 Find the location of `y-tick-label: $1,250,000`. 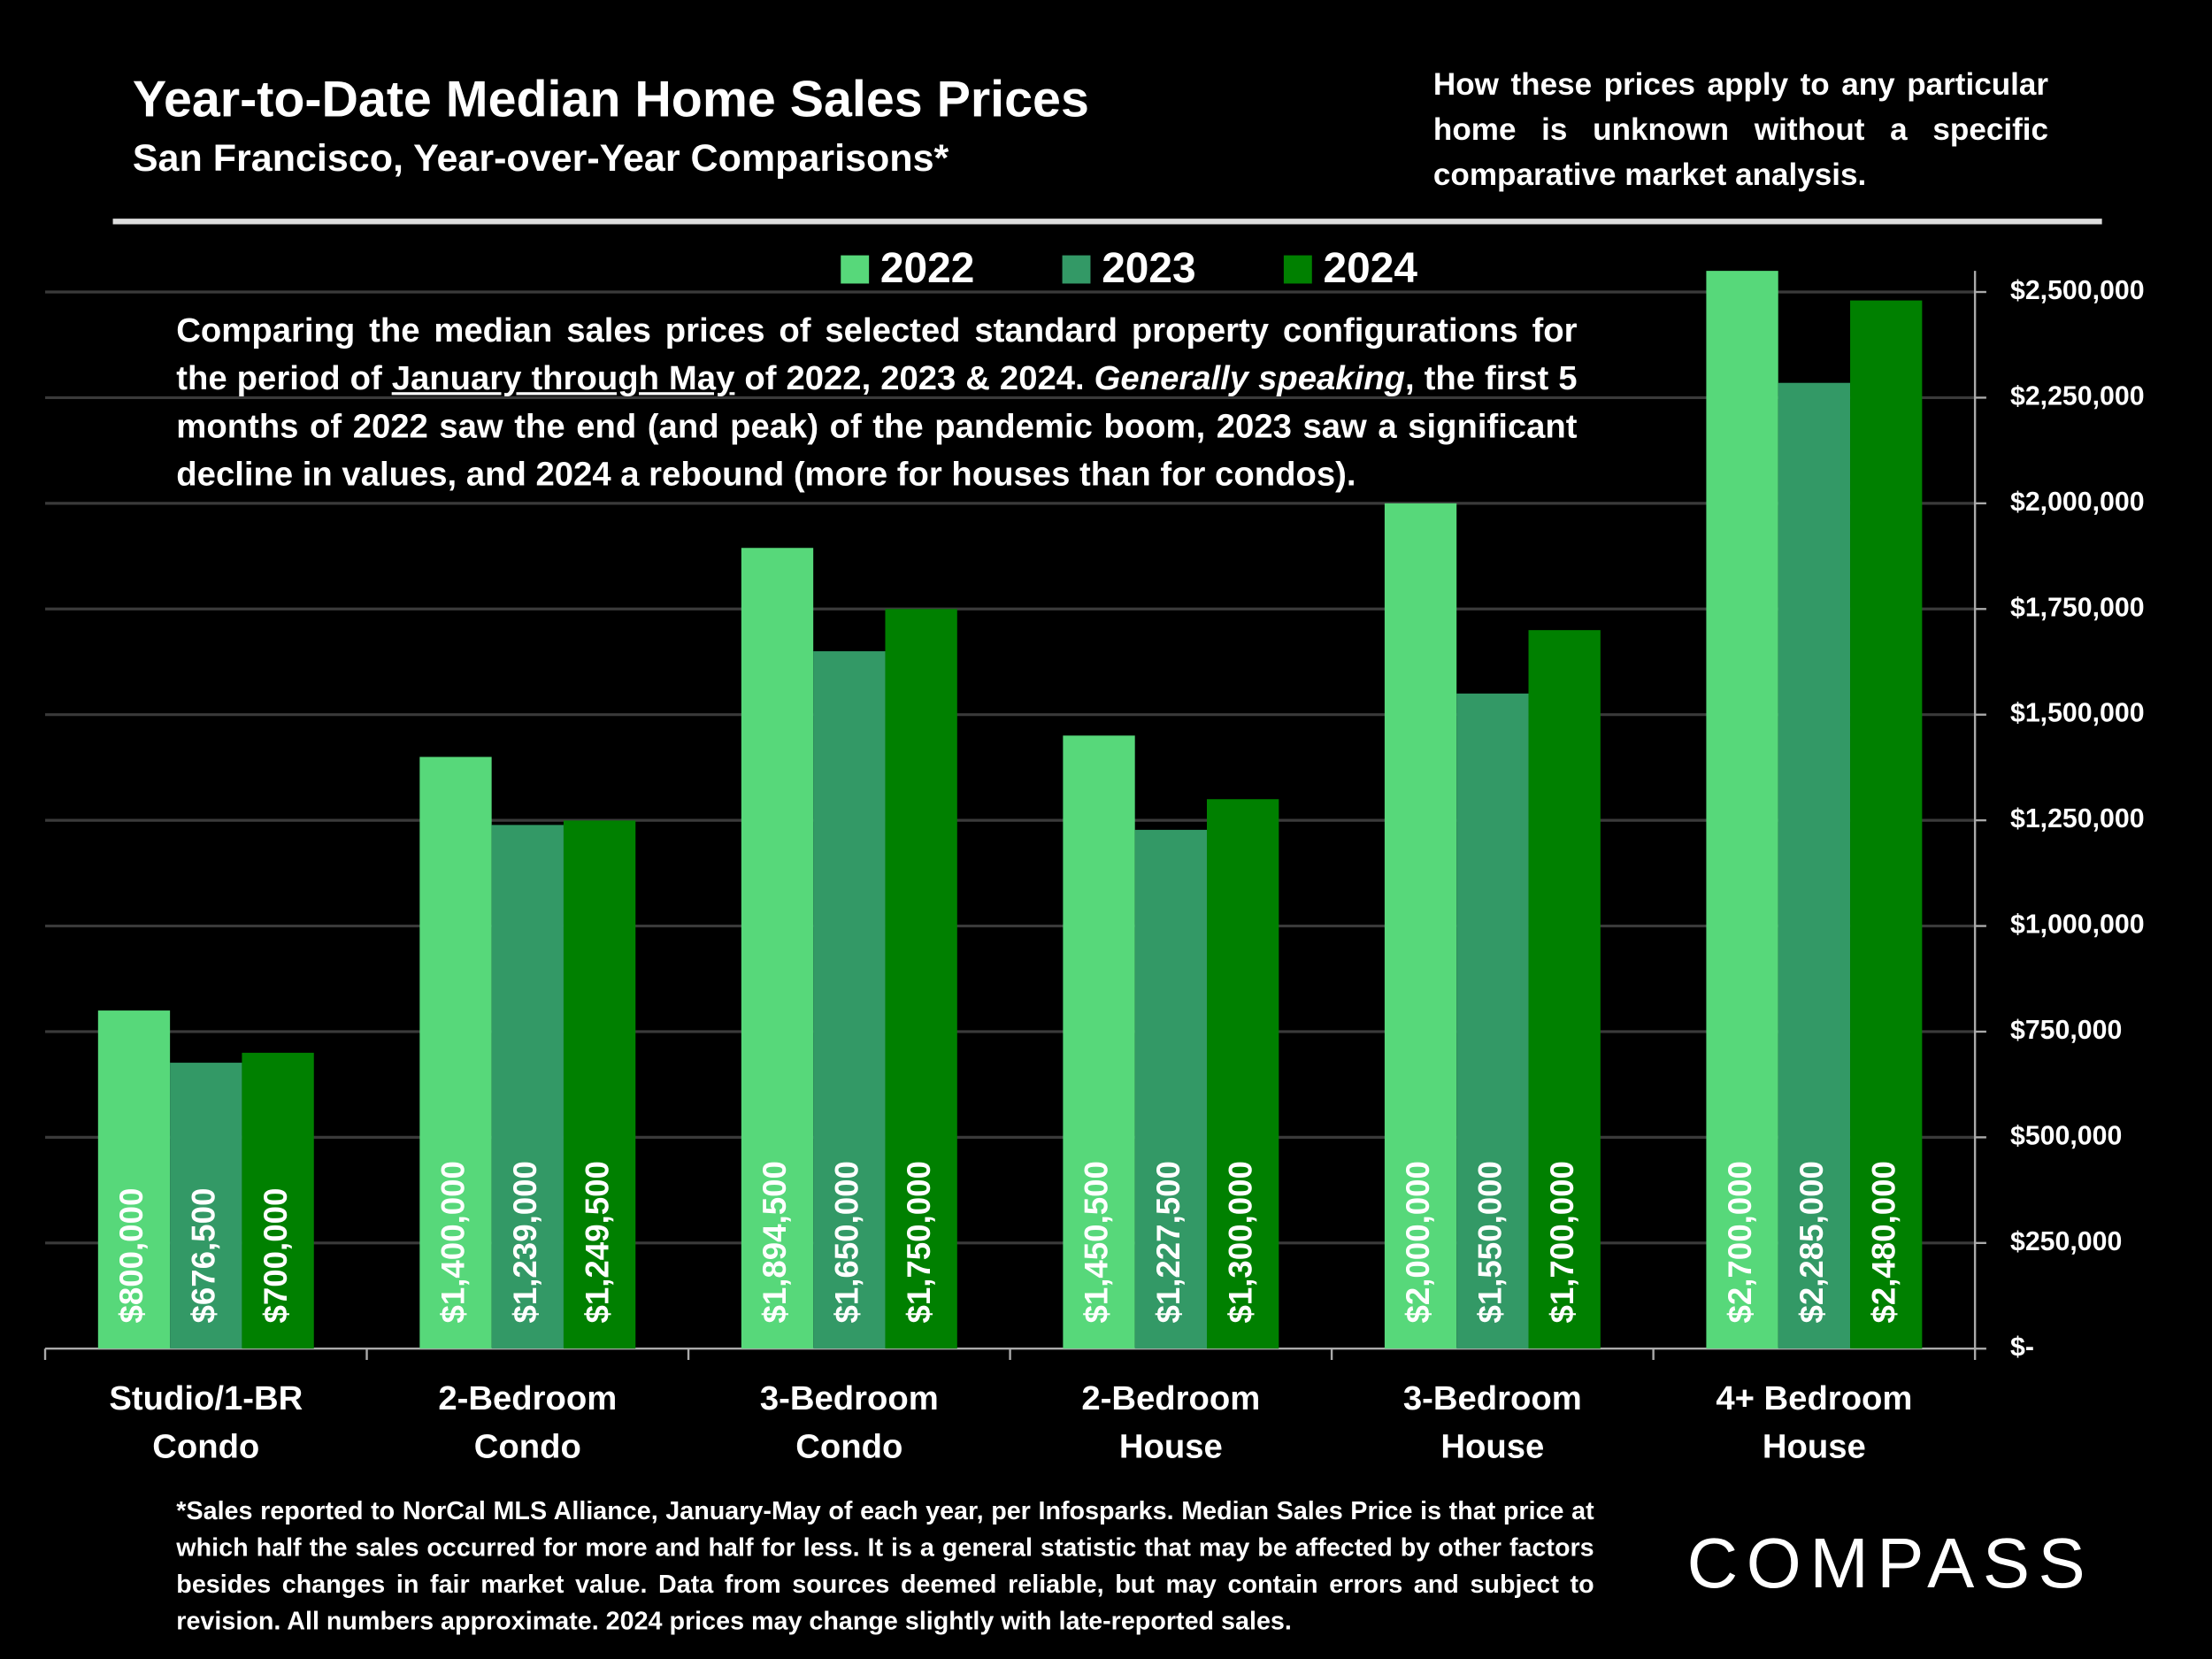

y-tick-label: $1,250,000 is located at coordinates (2077, 819).